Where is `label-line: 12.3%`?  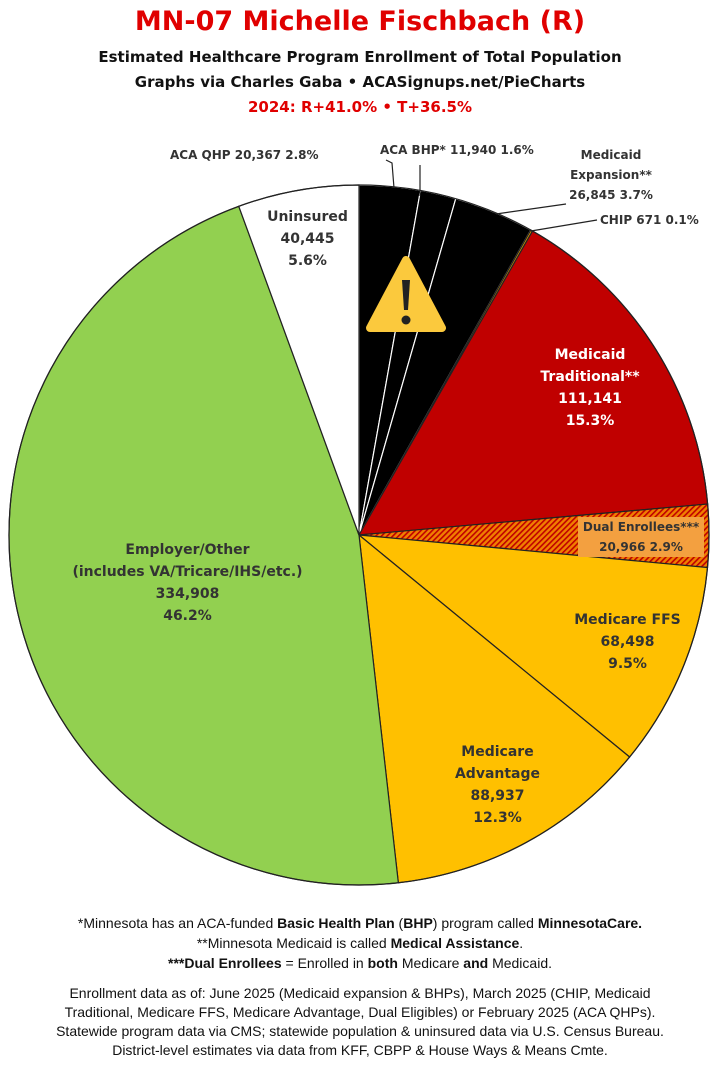
label-line: 12.3% is located at coordinates (497, 818).